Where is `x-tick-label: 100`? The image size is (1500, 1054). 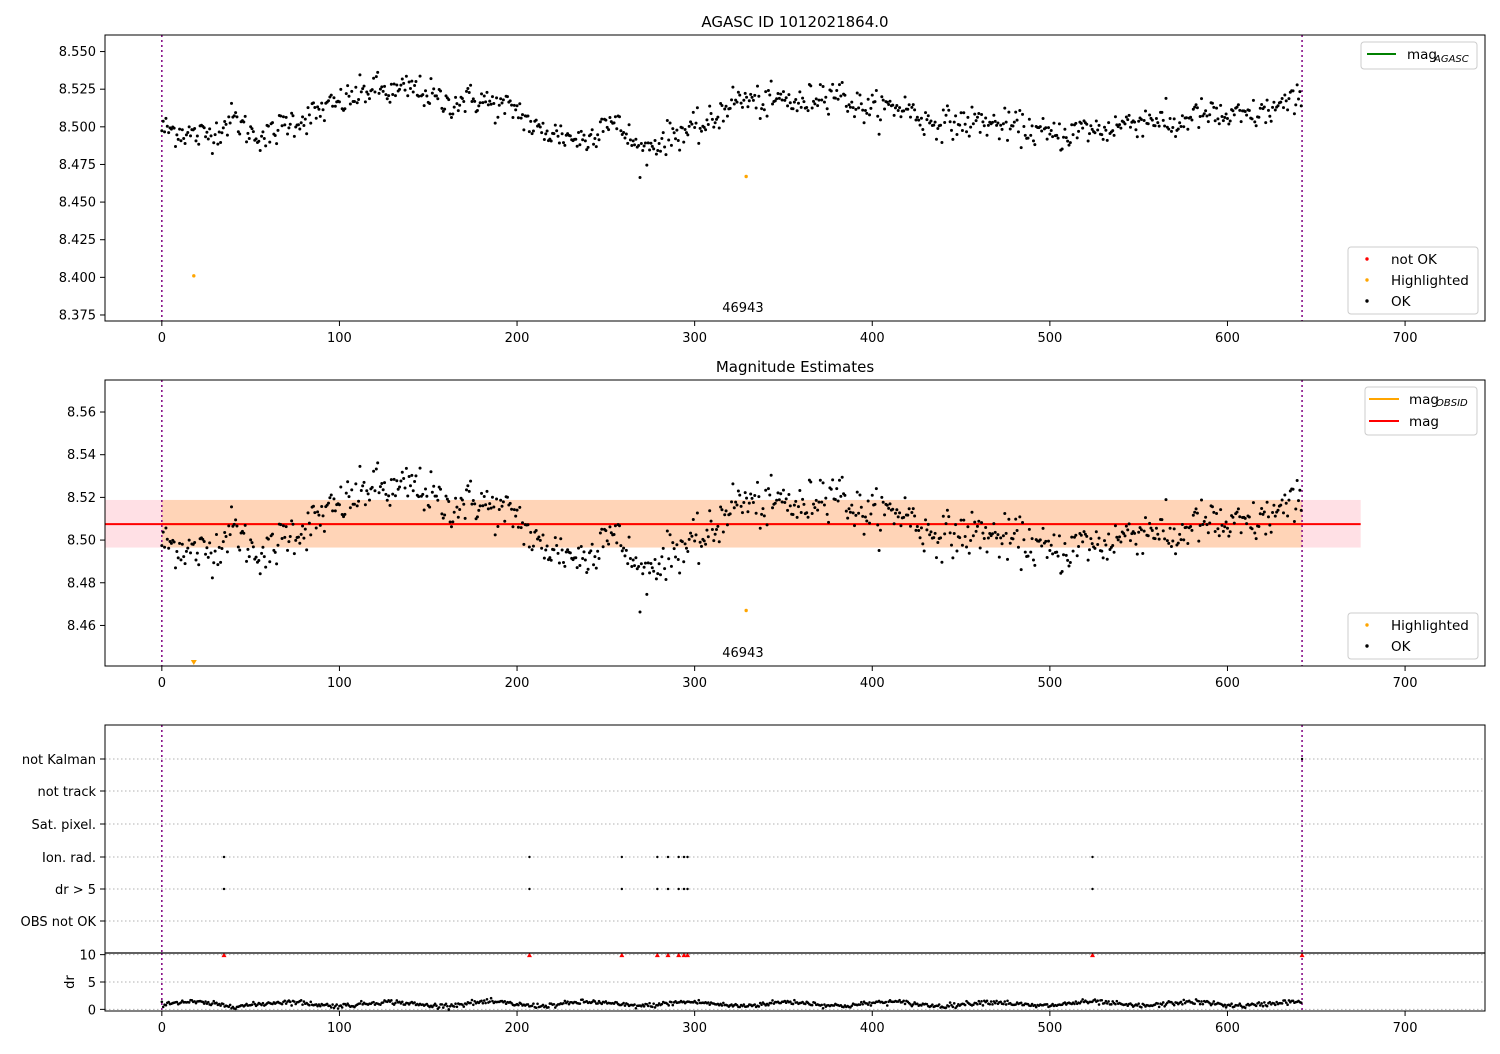 x-tick-label: 100 is located at coordinates (339, 683).